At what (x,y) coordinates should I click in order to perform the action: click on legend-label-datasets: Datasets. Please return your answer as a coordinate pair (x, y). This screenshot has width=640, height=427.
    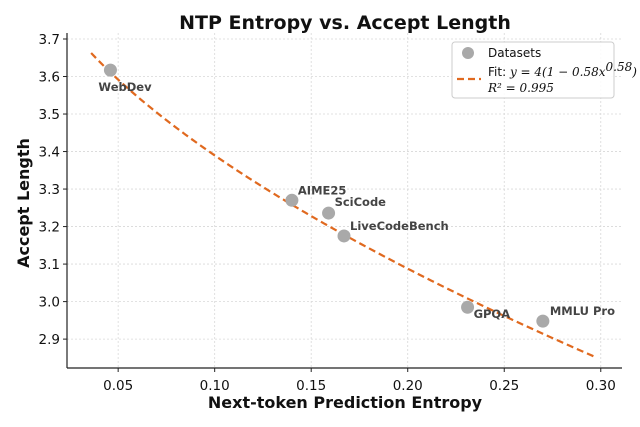
    Looking at the image, I should click on (514, 53).